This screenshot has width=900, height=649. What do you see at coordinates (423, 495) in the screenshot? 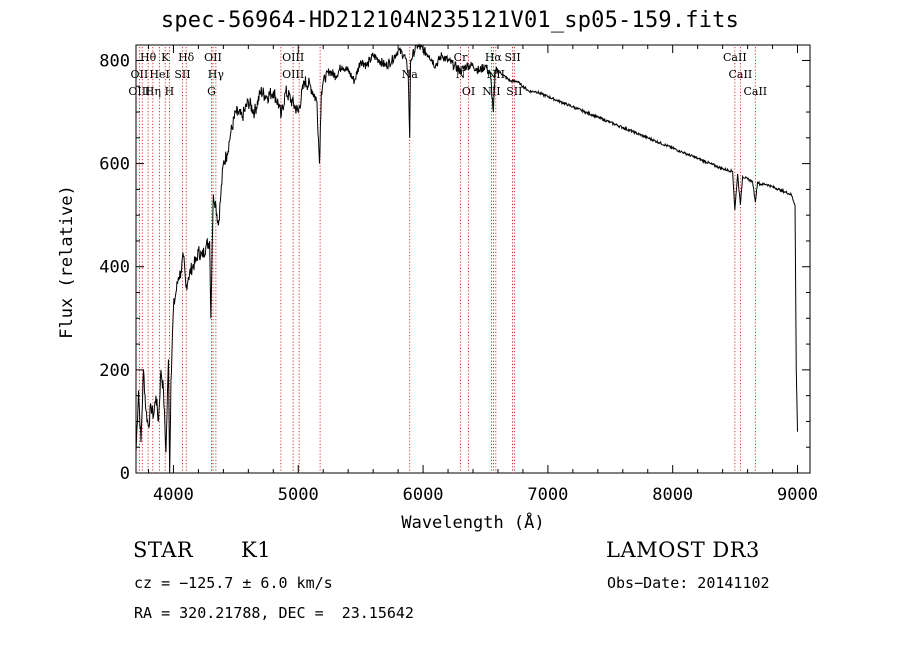
I see `x-tick-label: 6000` at bounding box center [423, 495].